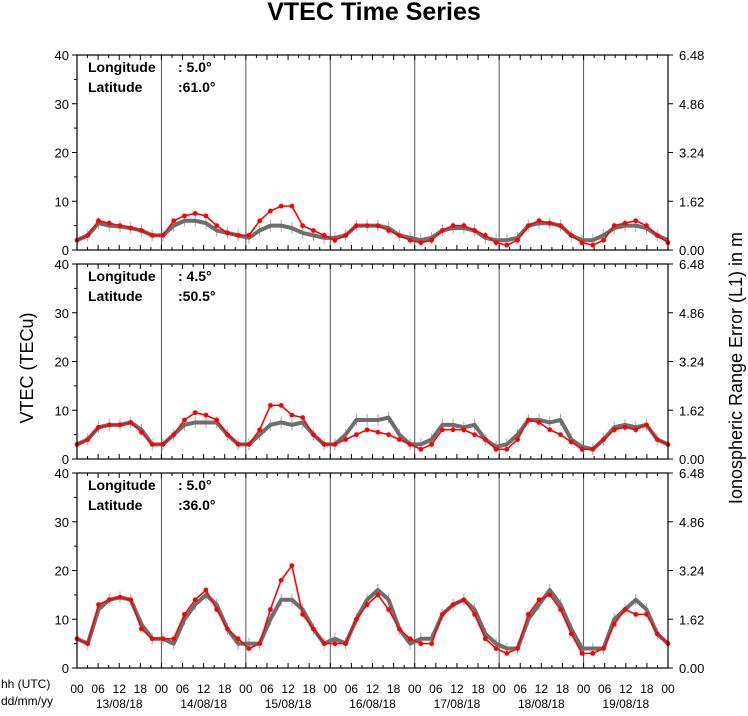 The height and width of the screenshot is (716, 748). I want to click on series-reference, so click(373, 619).